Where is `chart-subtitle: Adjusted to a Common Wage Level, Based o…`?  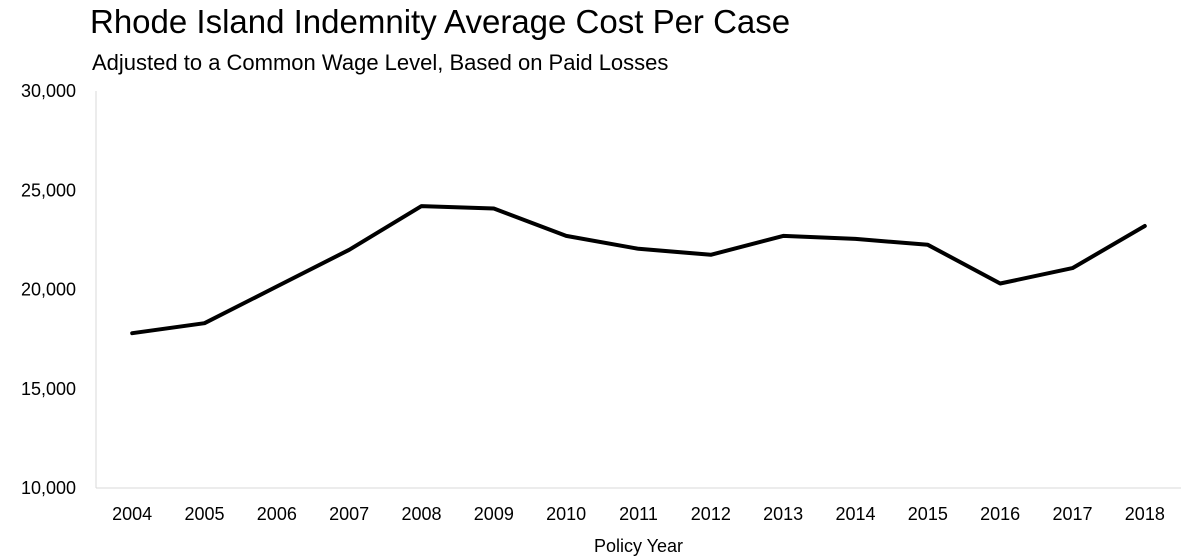
chart-subtitle: Adjusted to a Common Wage Level, Based o… is located at coordinates (380, 62).